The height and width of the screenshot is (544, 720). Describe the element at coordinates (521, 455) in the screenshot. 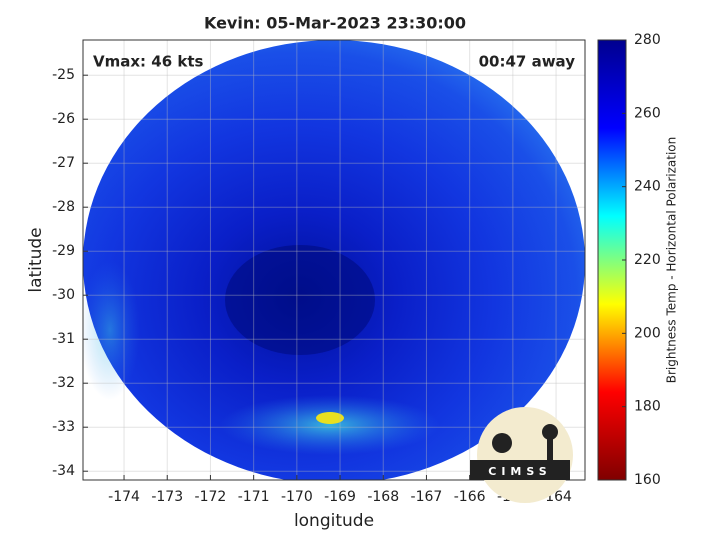

I see `logo: CIMSS` at that location.